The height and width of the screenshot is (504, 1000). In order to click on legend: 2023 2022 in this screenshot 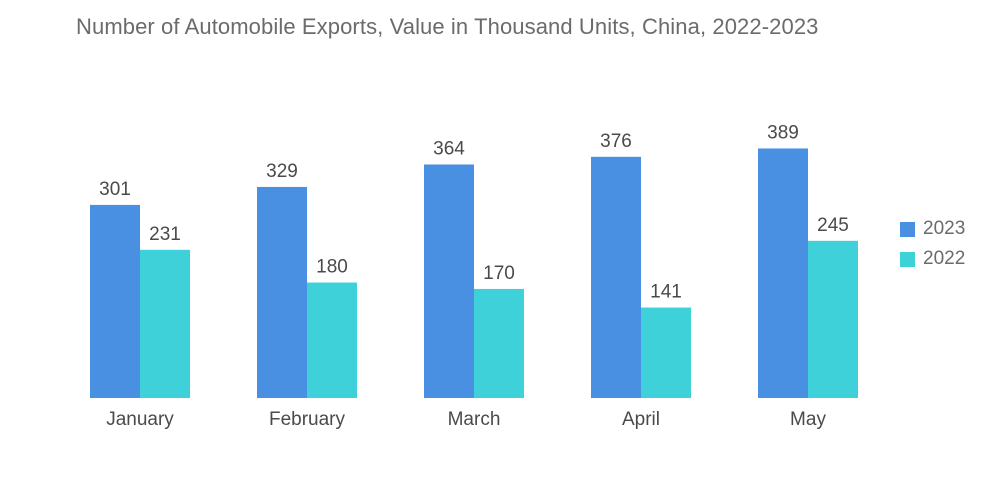, I will do `click(932, 244)`.